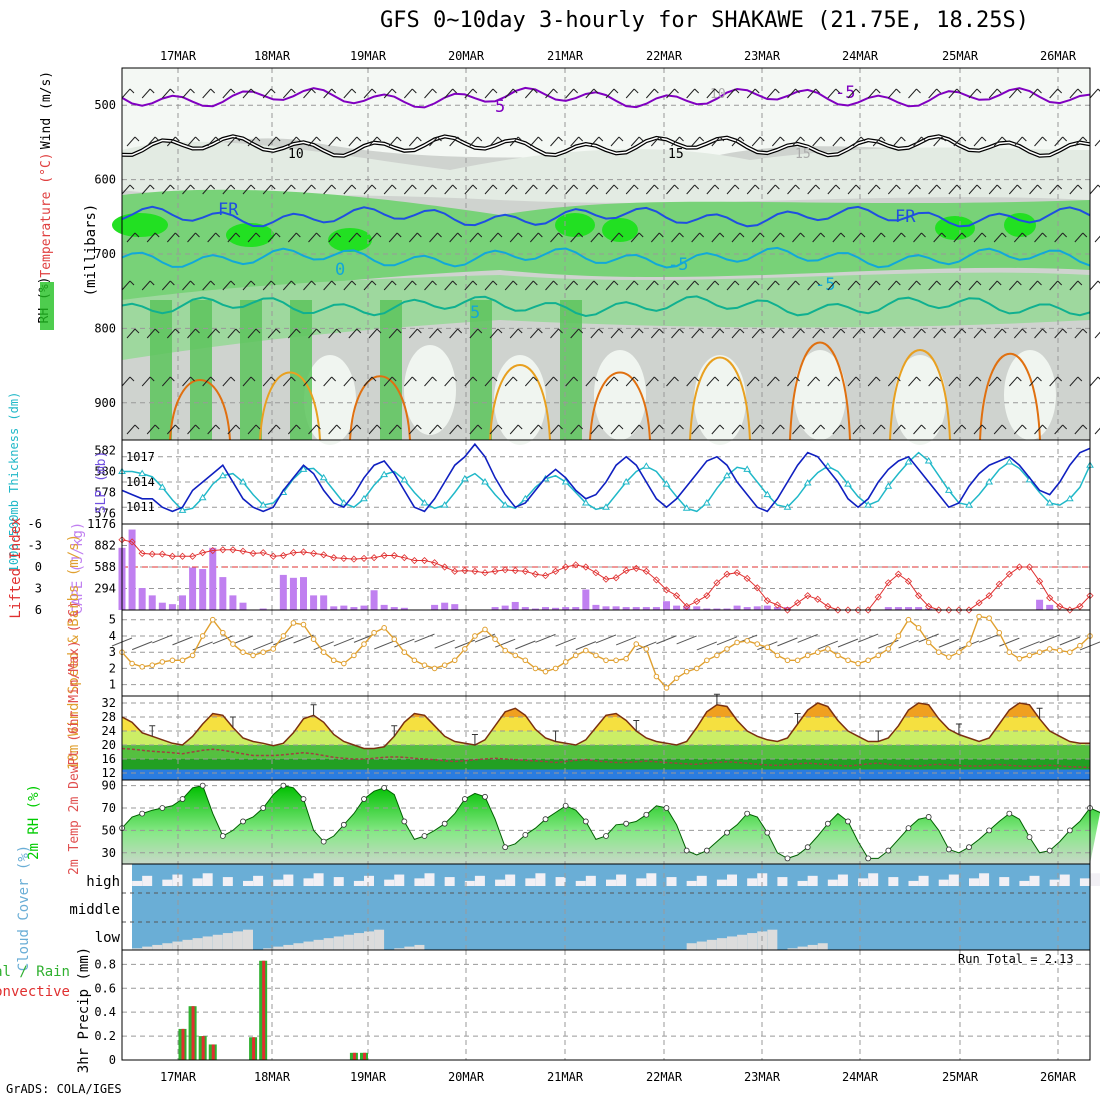 This screenshot has width=1100, height=1100. Describe the element at coordinates (272, 1077) in the screenshot. I see `x-tick-label: 18MAR` at that location.